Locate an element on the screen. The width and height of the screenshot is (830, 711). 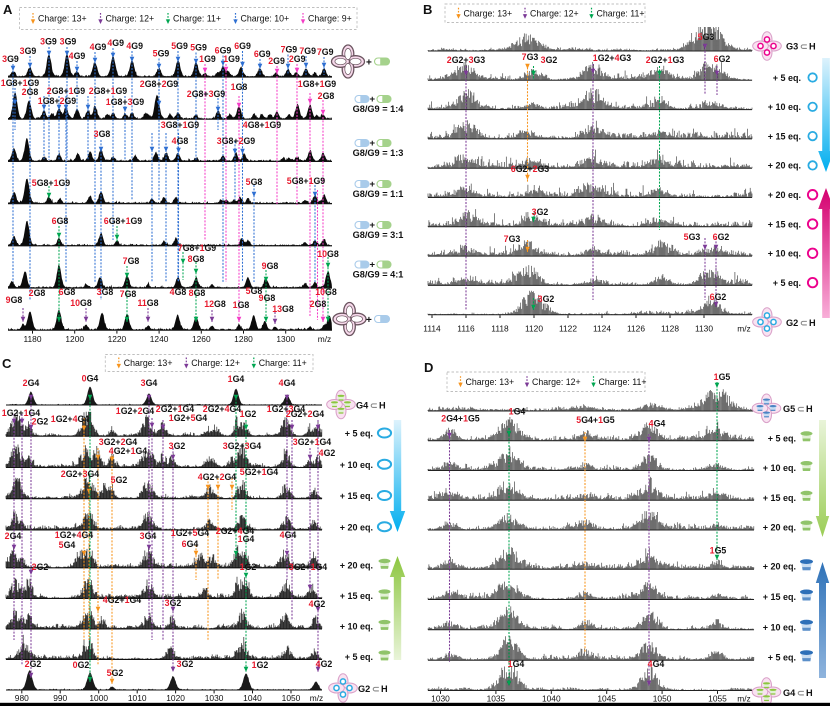
svg-text: 5G2+1G4 is located at coordinates (259, 472).